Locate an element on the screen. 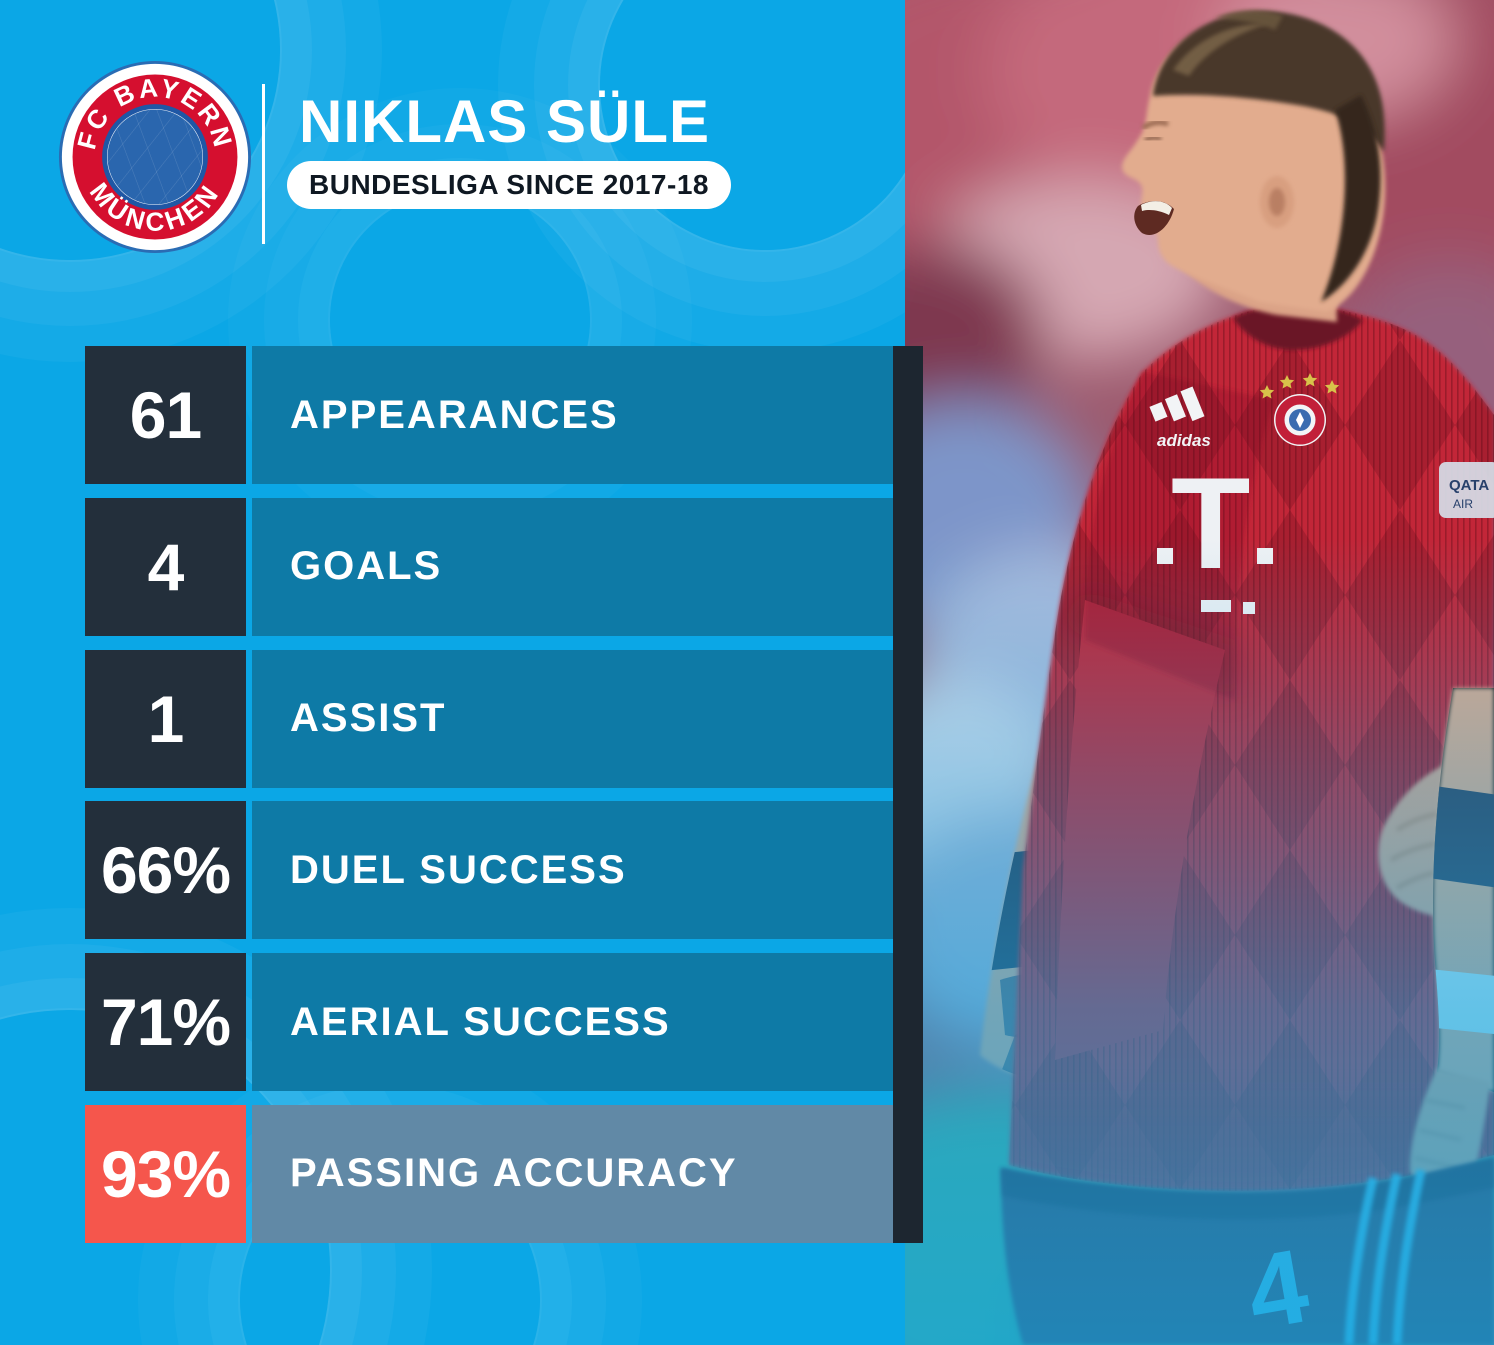 Image resolution: width=1494 pixels, height=1345 pixels. stat-label-bar: DUEL SUCCESS is located at coordinates (572, 870).